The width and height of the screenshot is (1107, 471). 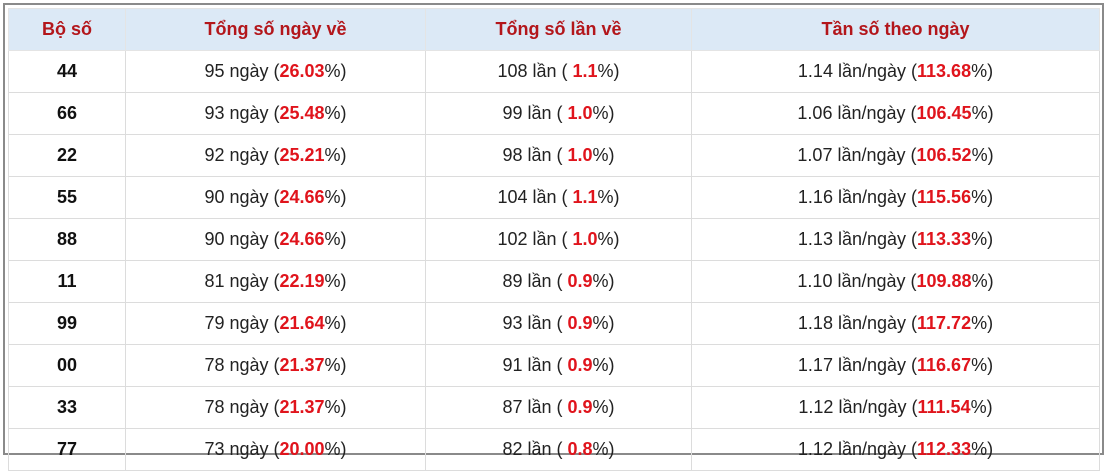 I want to click on highlight-value: 109.88, so click(x=944, y=281).